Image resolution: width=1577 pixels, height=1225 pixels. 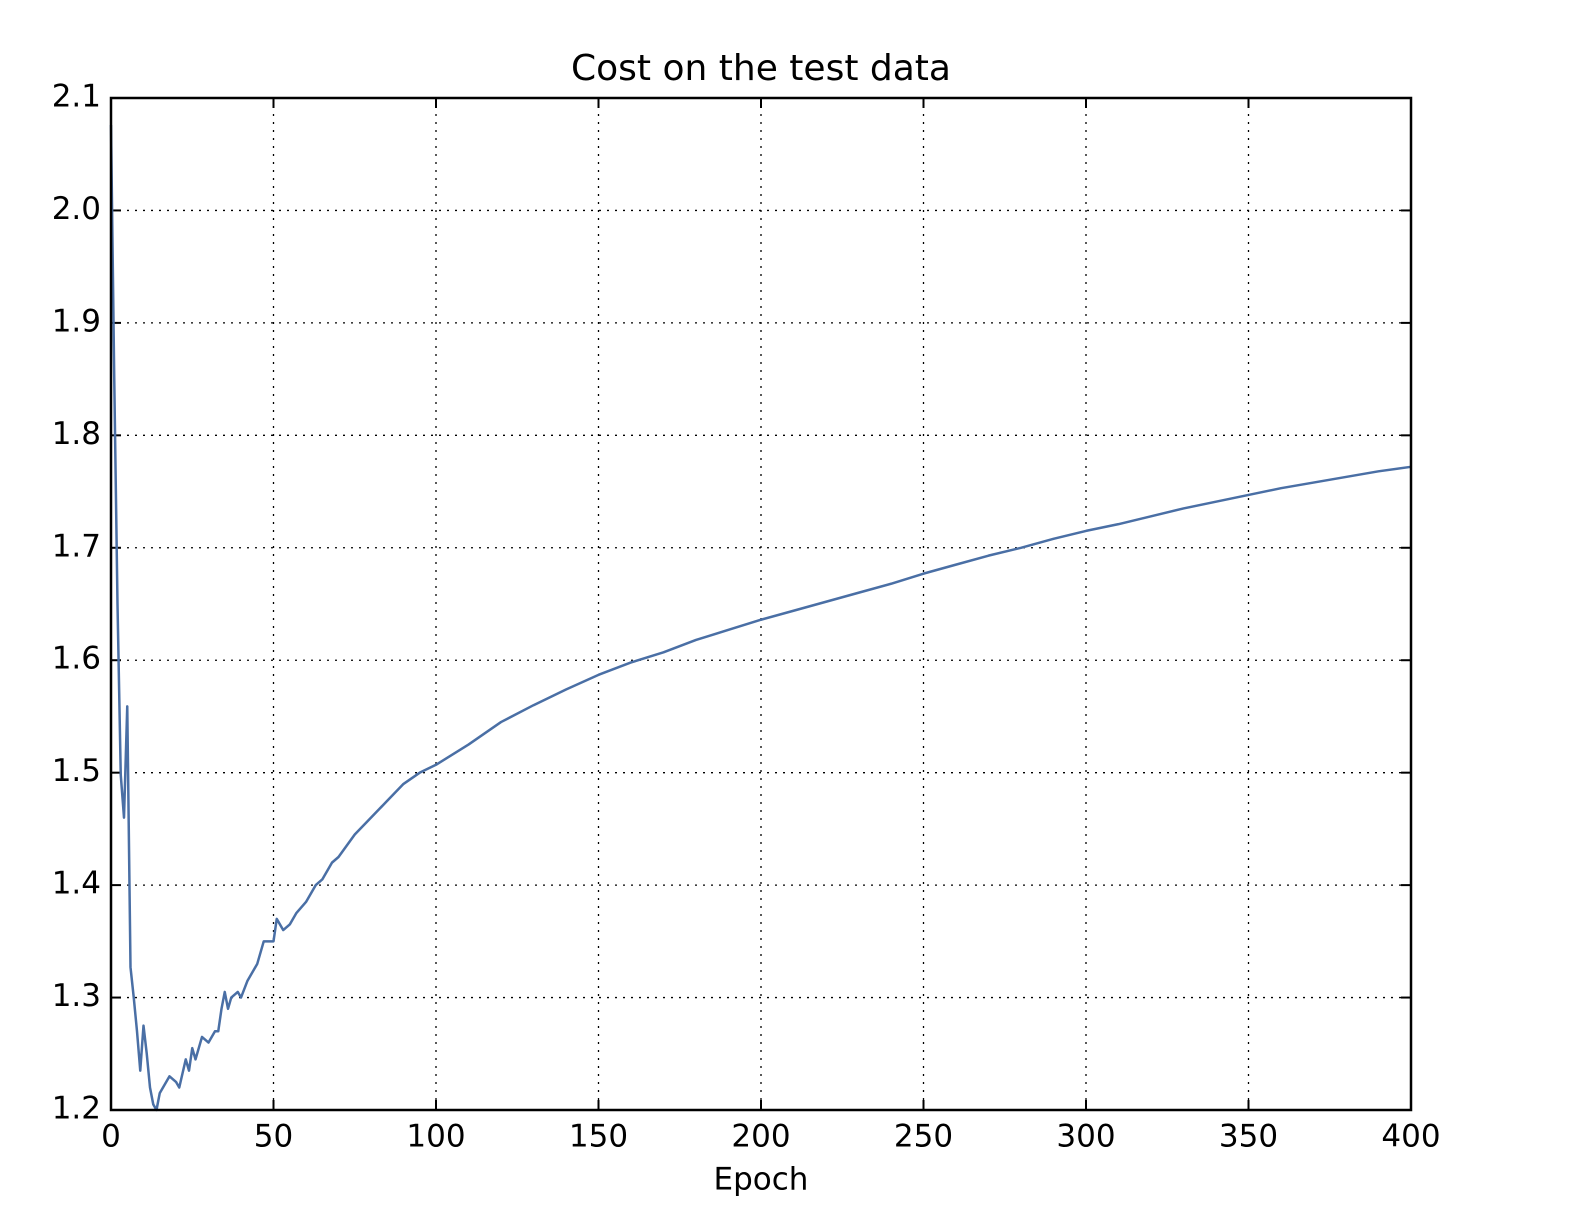 I want to click on x-tick-label: 200, so click(x=760, y=1137).